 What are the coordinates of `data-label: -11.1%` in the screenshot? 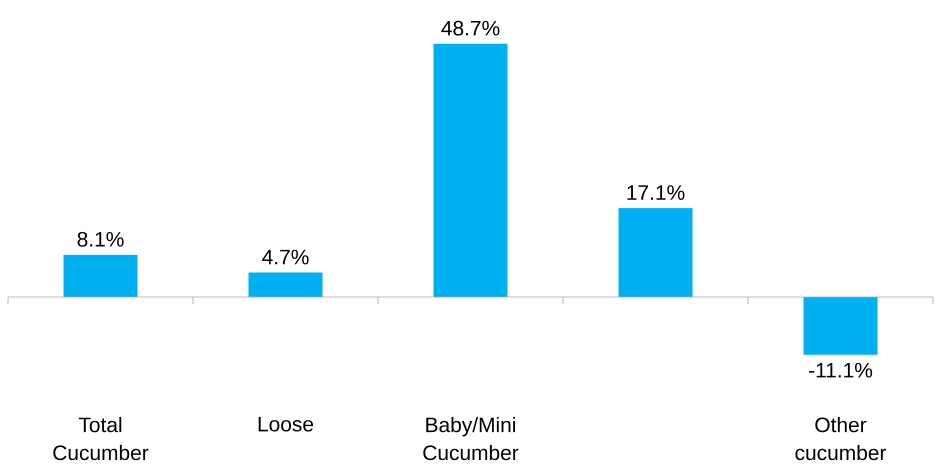 It's located at (840, 370).